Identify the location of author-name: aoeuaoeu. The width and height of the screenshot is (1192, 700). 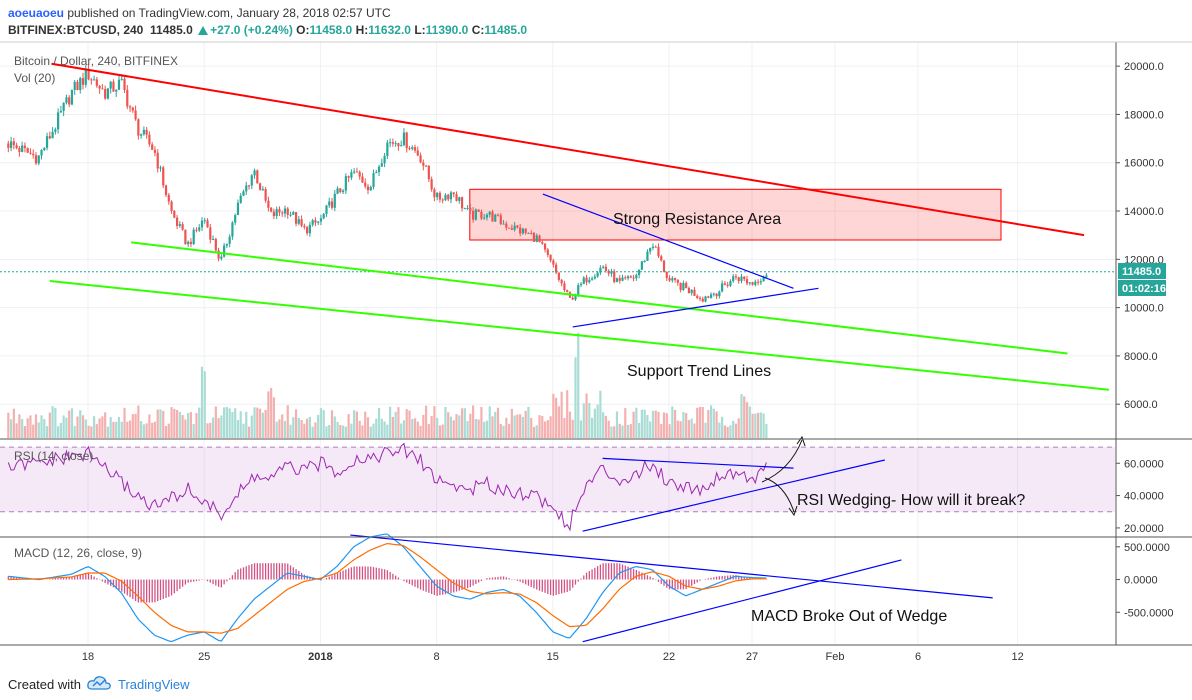
(36, 13).